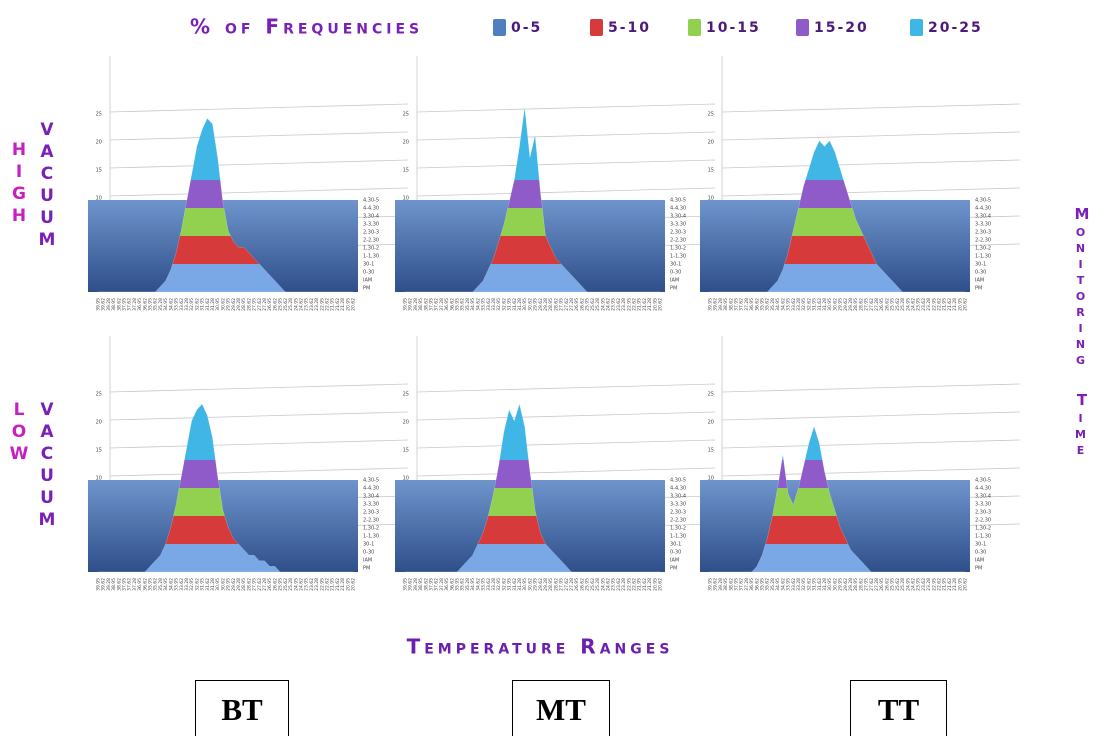 Image resolution: width=1094 pixels, height=736 pixels. I want to click on x-tick-label: 20.95, so click(348, 304).